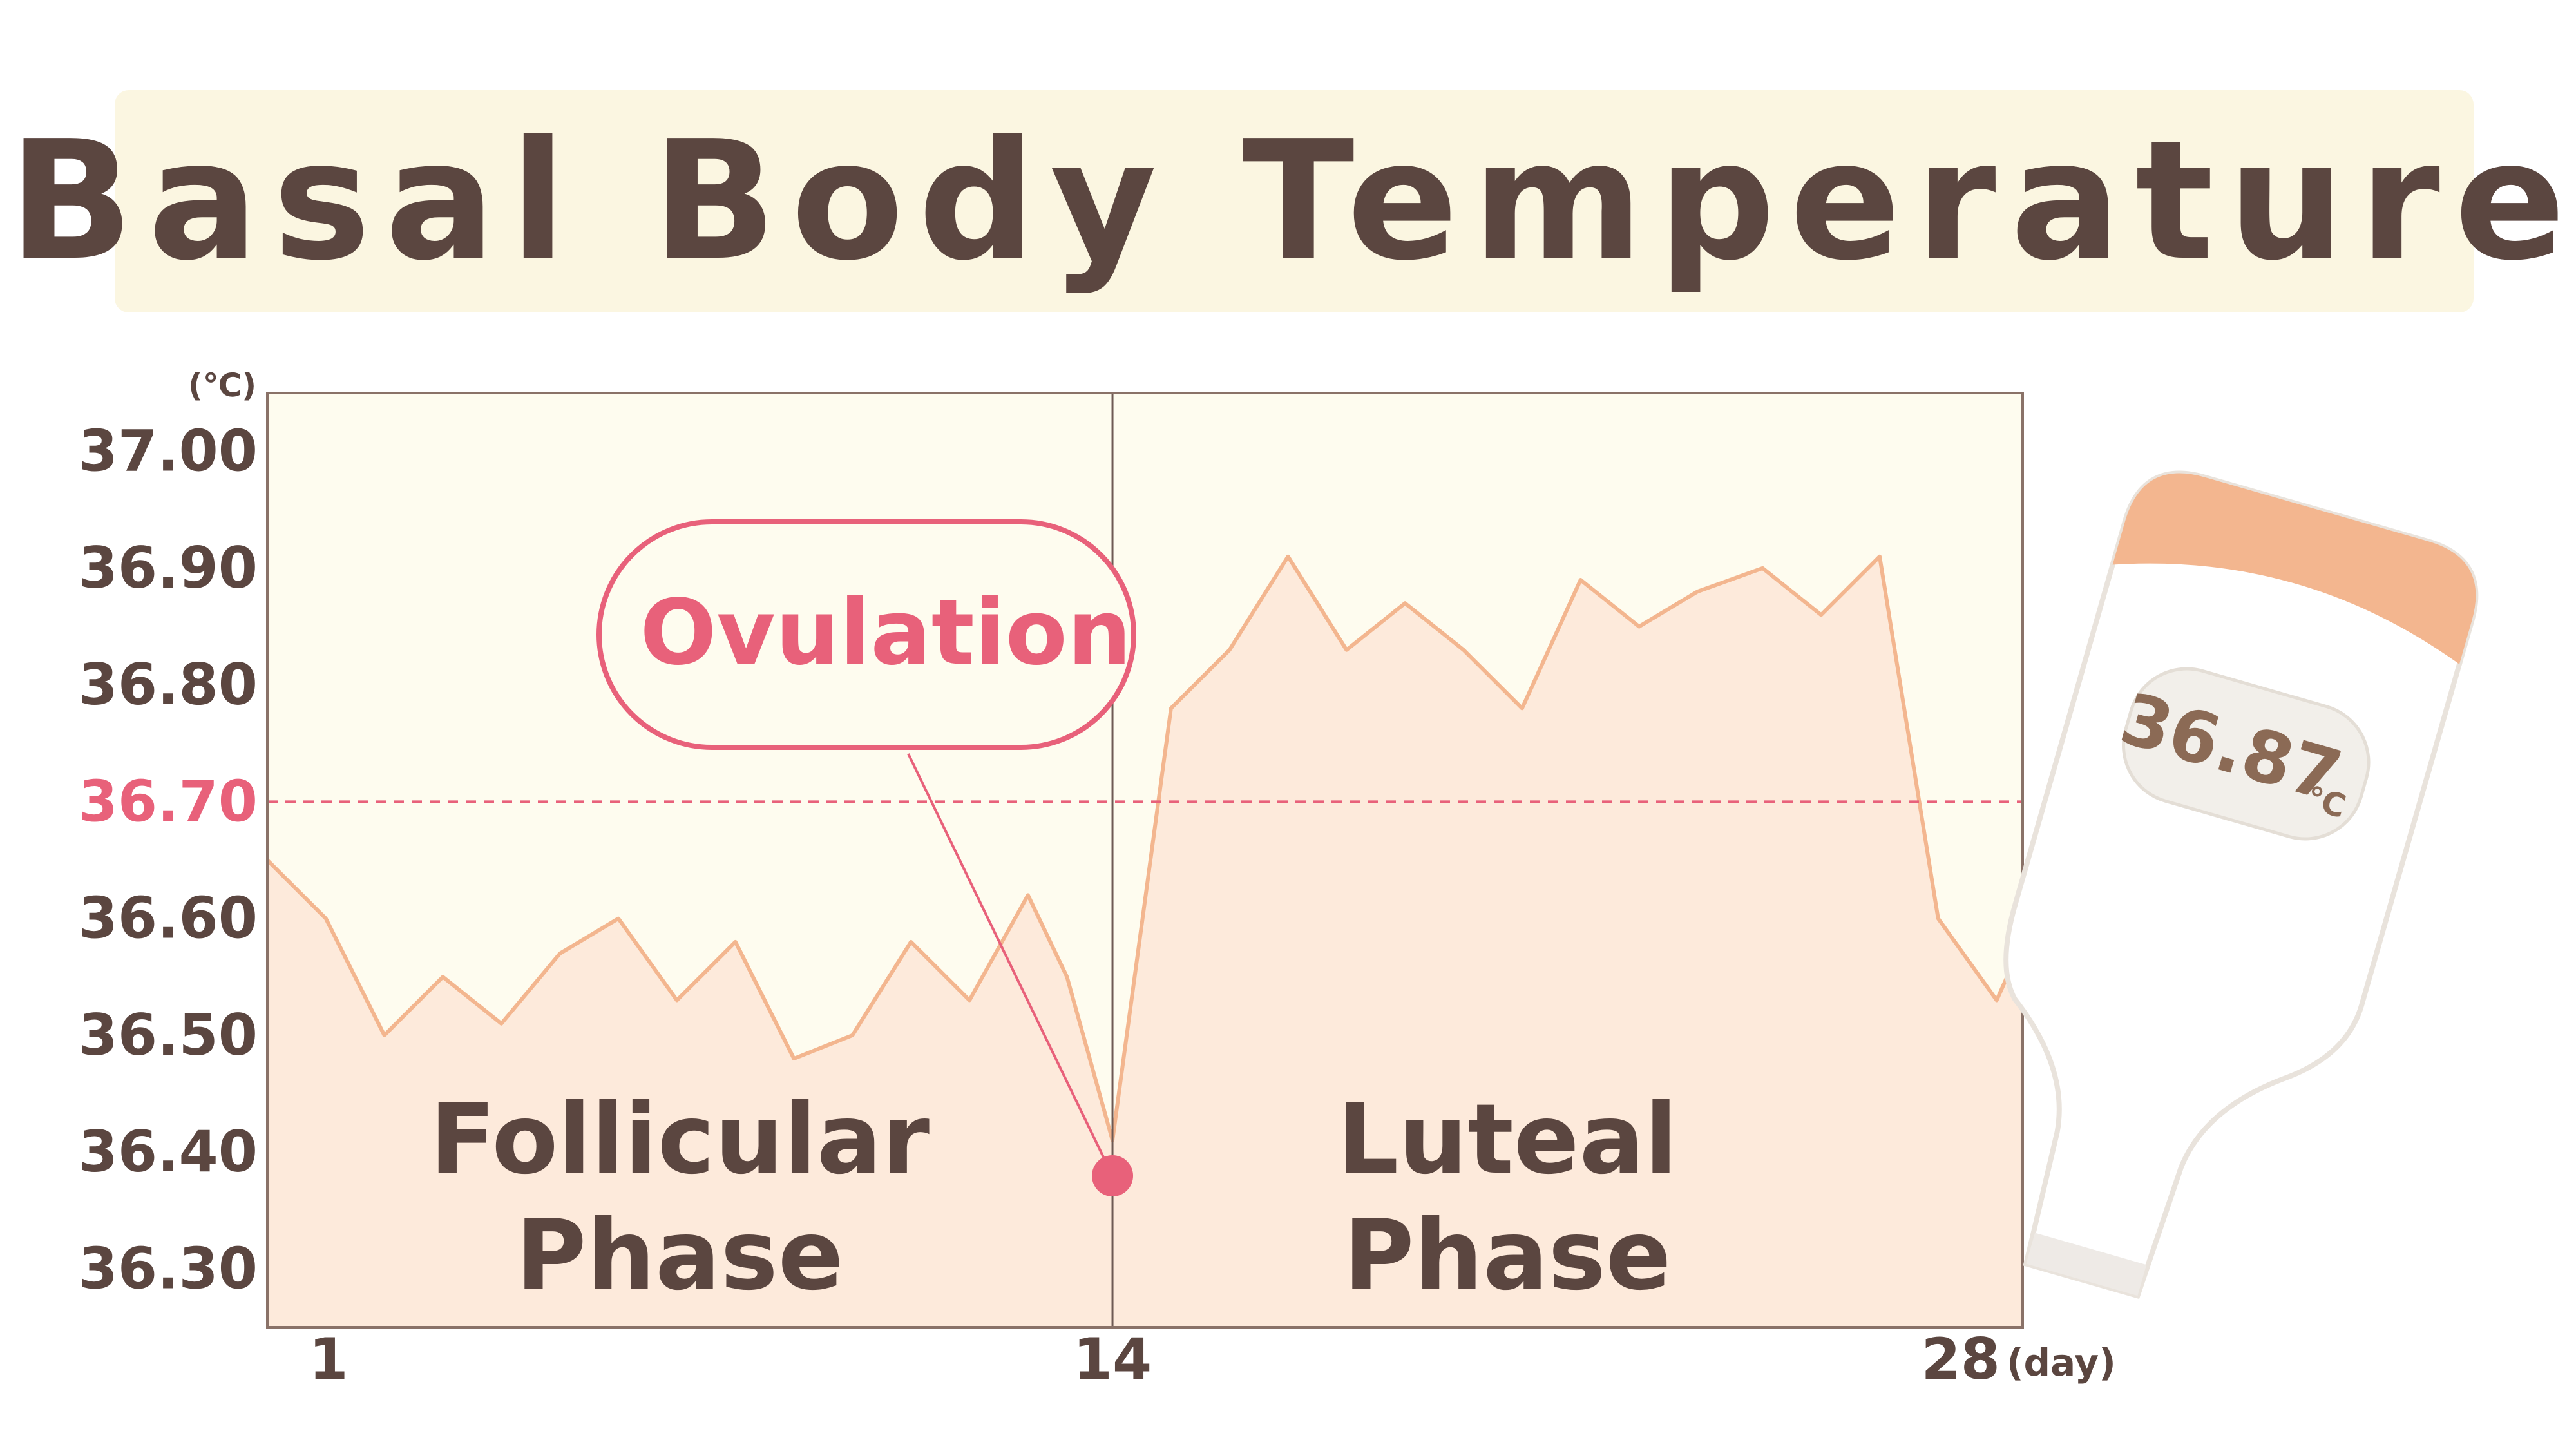 This screenshot has width=2576, height=1449. I want to click on x-tick-label: 14, so click(1112, 1359).